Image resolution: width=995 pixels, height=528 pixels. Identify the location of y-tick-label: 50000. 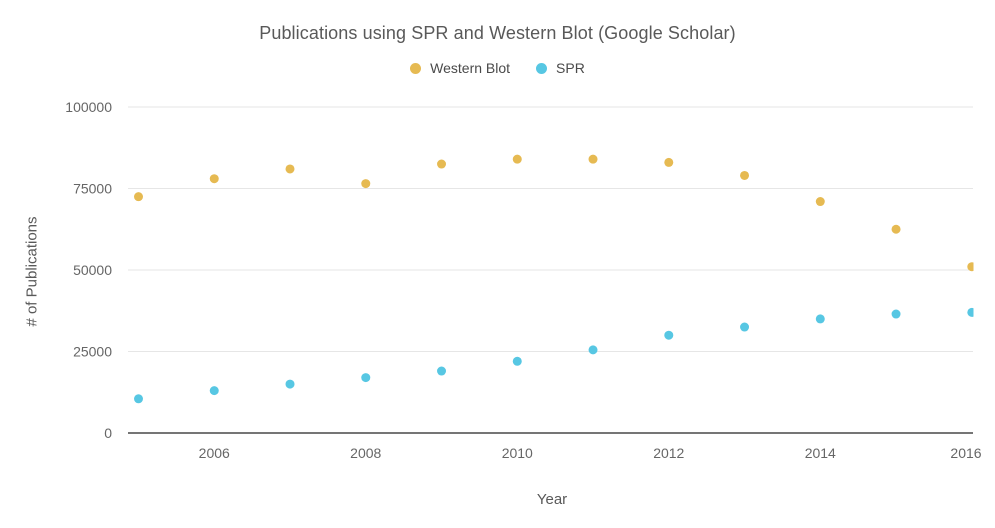
(92, 270).